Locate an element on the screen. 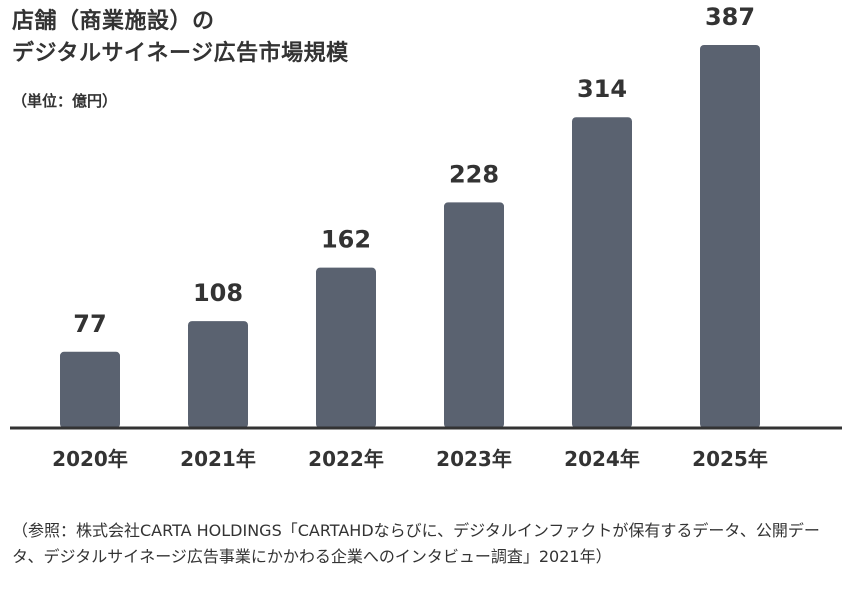 This screenshot has width=842, height=602. category-label-1: 2021年 is located at coordinates (218, 459).